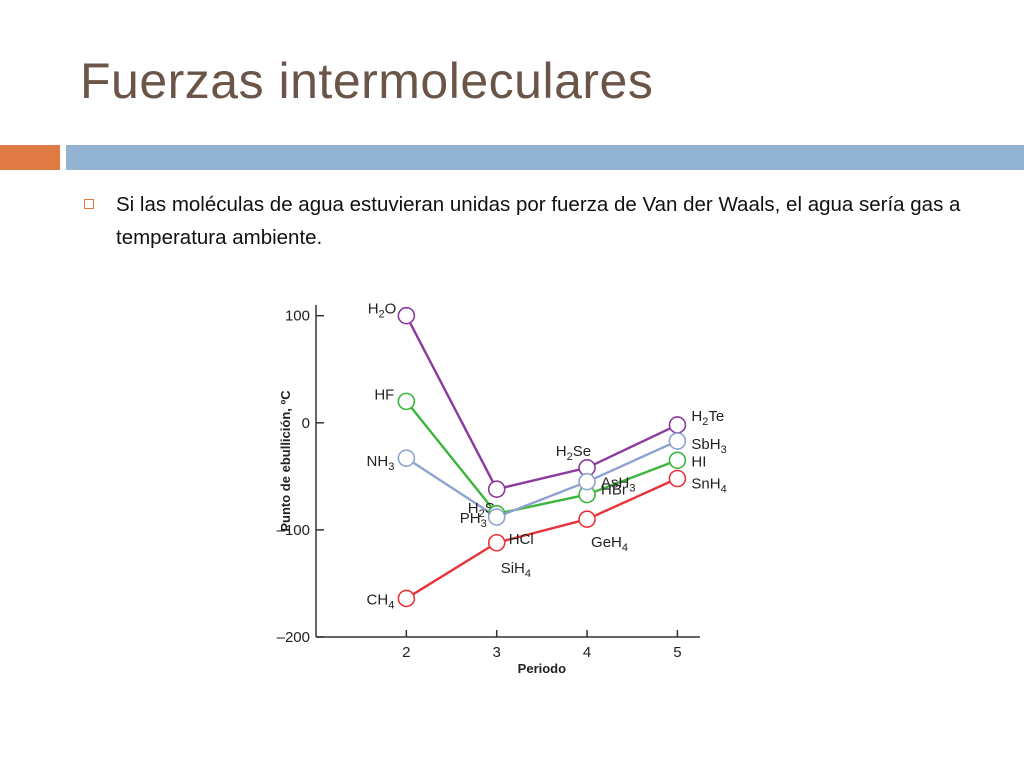 The width and height of the screenshot is (1024, 768). Describe the element at coordinates (521, 539) in the screenshot. I see `point-label: HCl` at that location.